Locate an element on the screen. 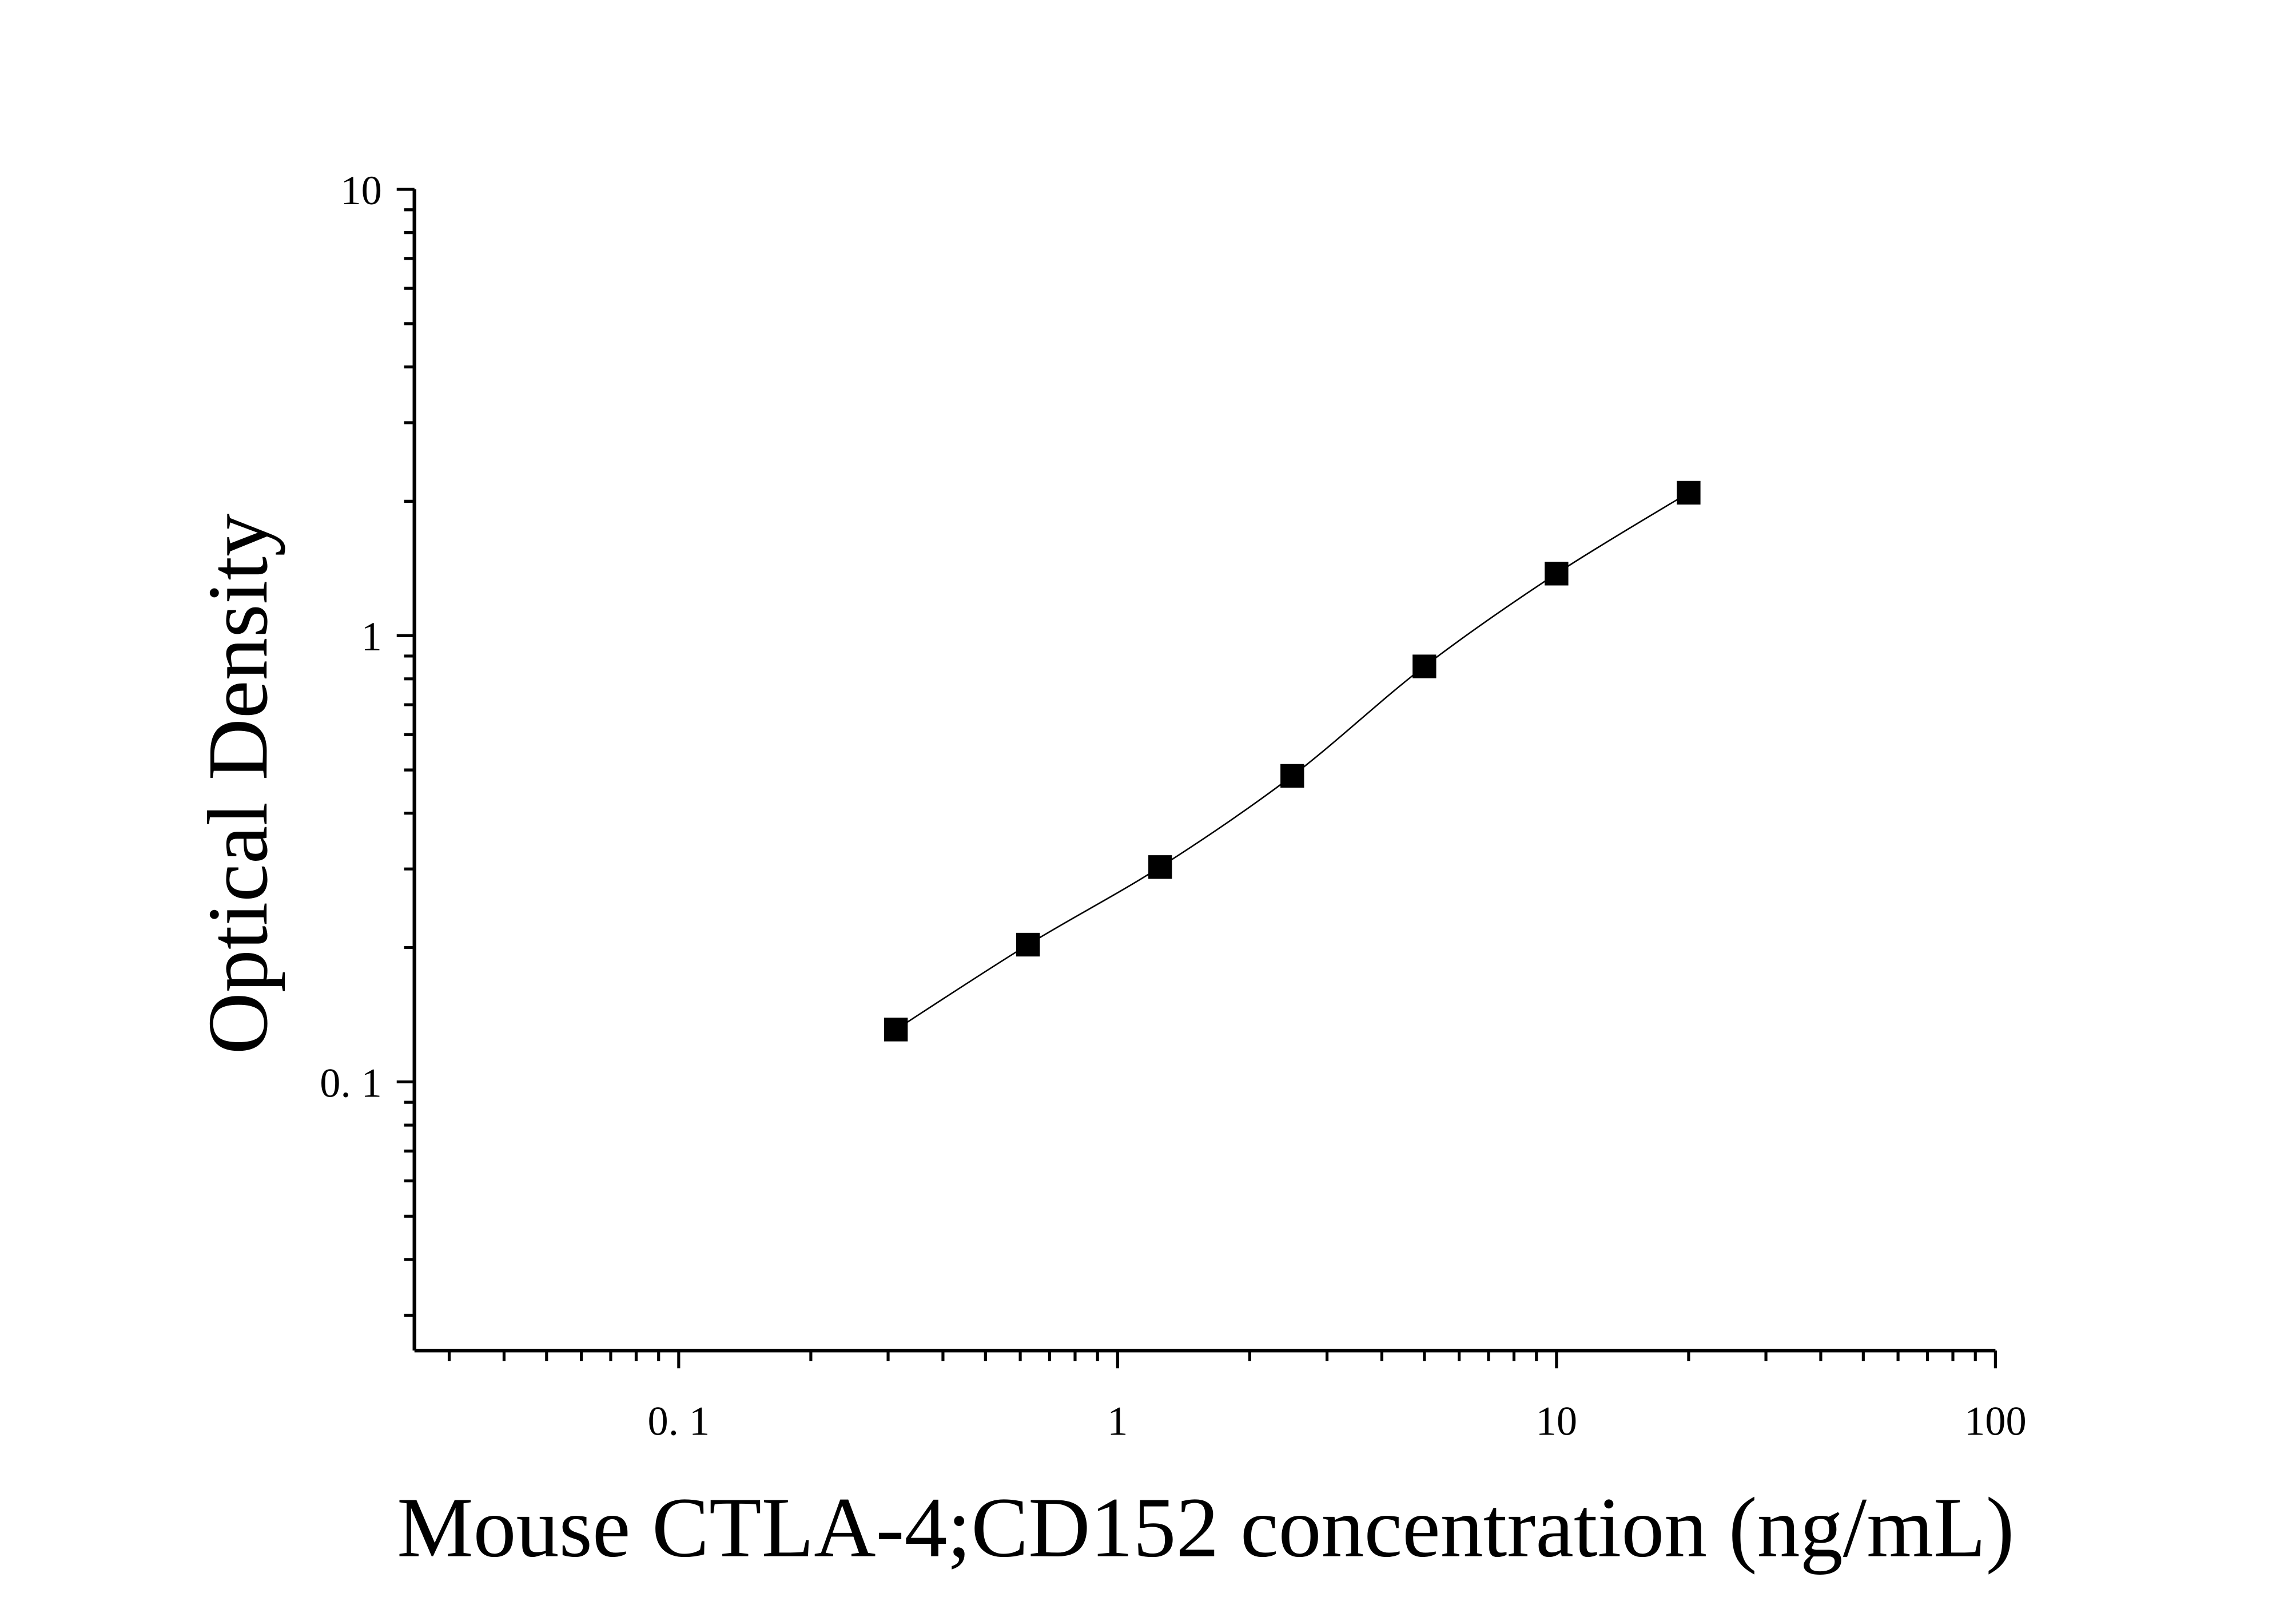  x-axis-label: Mouse CTLA-4;CD152 concentration (ng/mL) is located at coordinates (1205, 1527).